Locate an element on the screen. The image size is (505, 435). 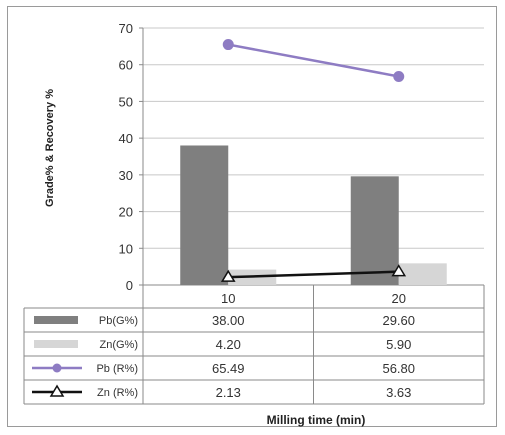
data-label-zn-r--20: 3.63 is located at coordinates (398, 392).